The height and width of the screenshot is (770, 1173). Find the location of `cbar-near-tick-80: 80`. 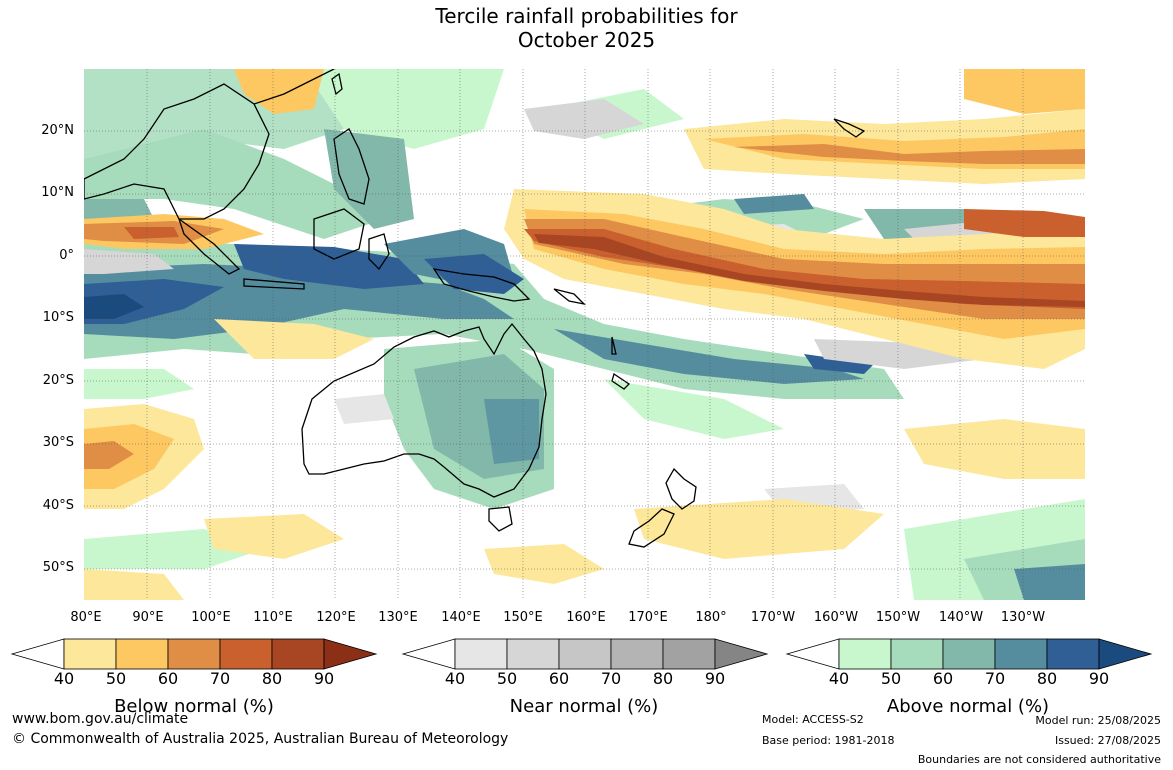

cbar-near-tick-80: 80 is located at coordinates (663, 678).